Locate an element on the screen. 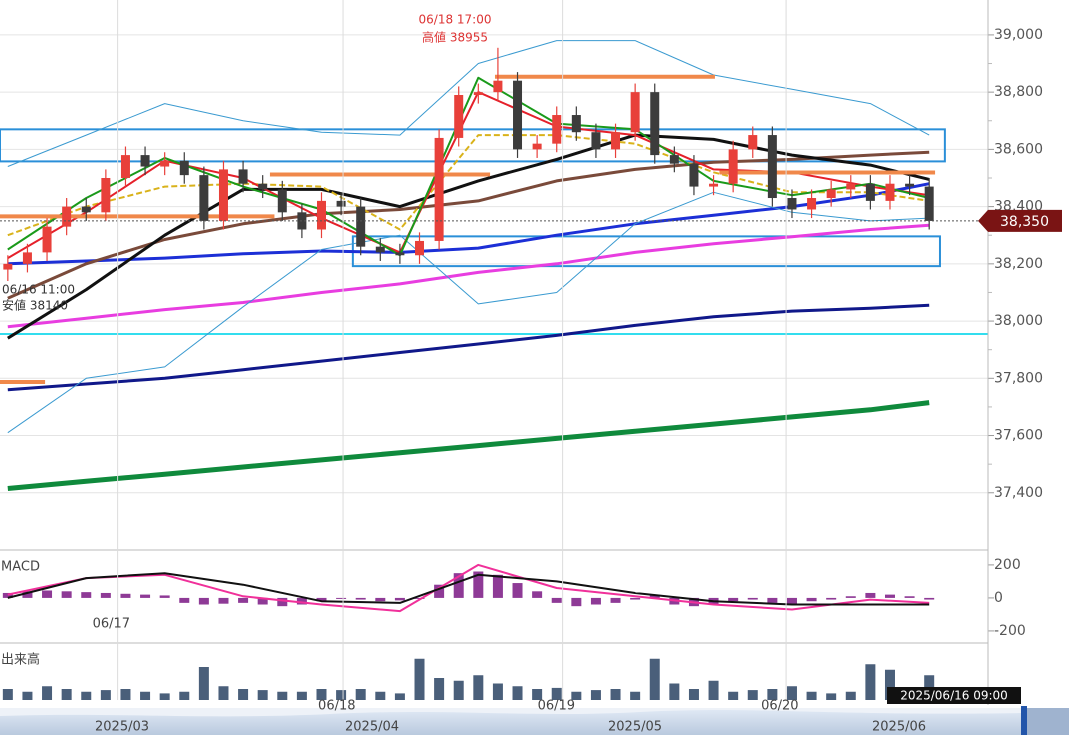  y-tick-label: 37,800 is located at coordinates (1018, 378).